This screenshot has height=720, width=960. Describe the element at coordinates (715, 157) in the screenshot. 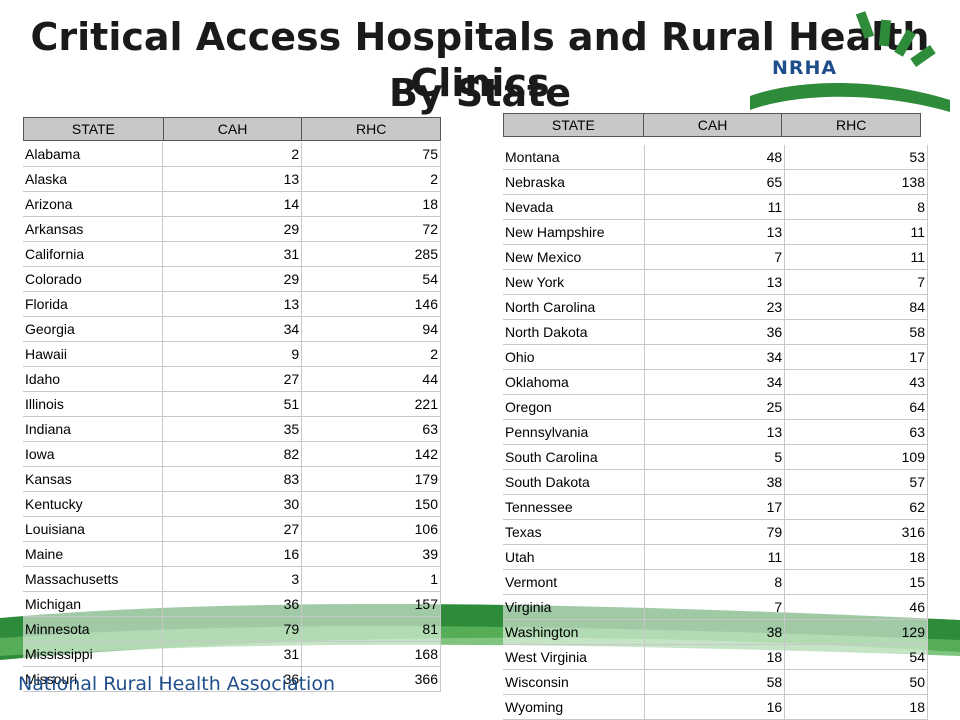

I see `table-row: Montana 48 53` at that location.